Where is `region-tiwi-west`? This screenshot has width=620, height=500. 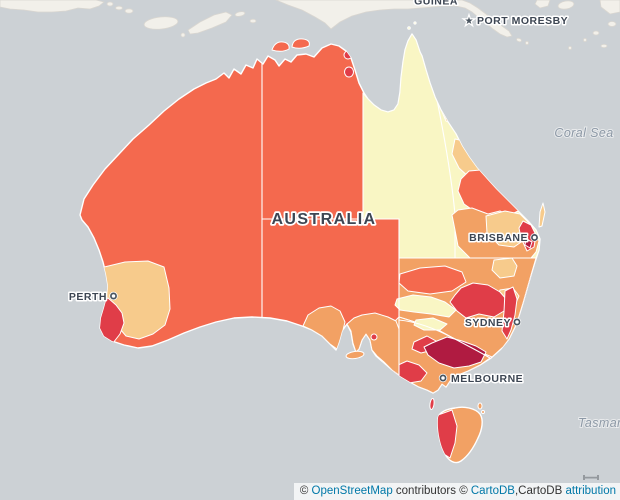 region-tiwi-west is located at coordinates (280, 46).